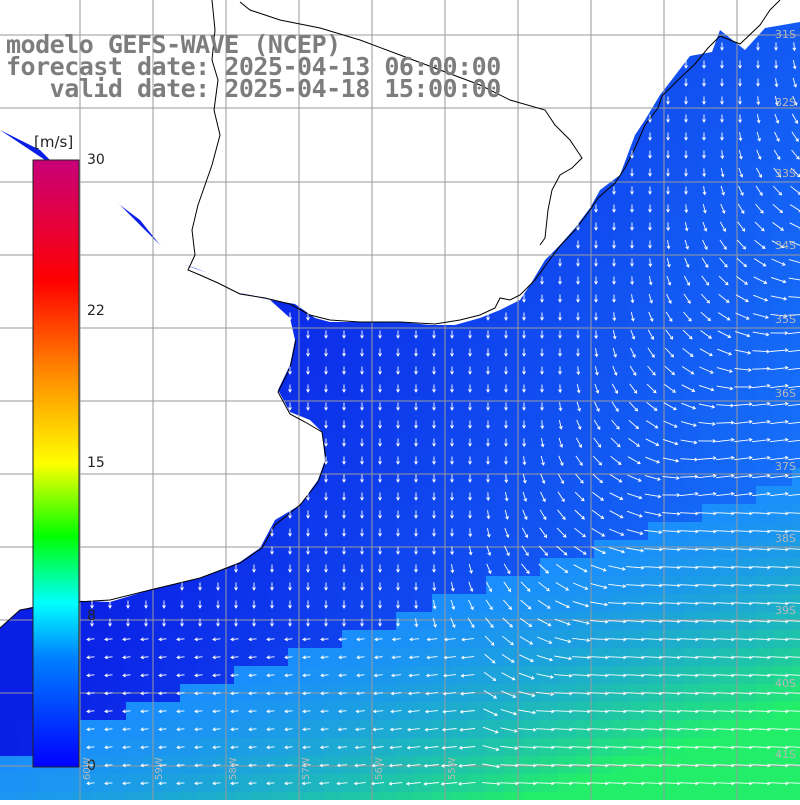 The image size is (800, 805). Describe the element at coordinates (87, 768) in the screenshot. I see `lon-label-60w: 60W` at that location.